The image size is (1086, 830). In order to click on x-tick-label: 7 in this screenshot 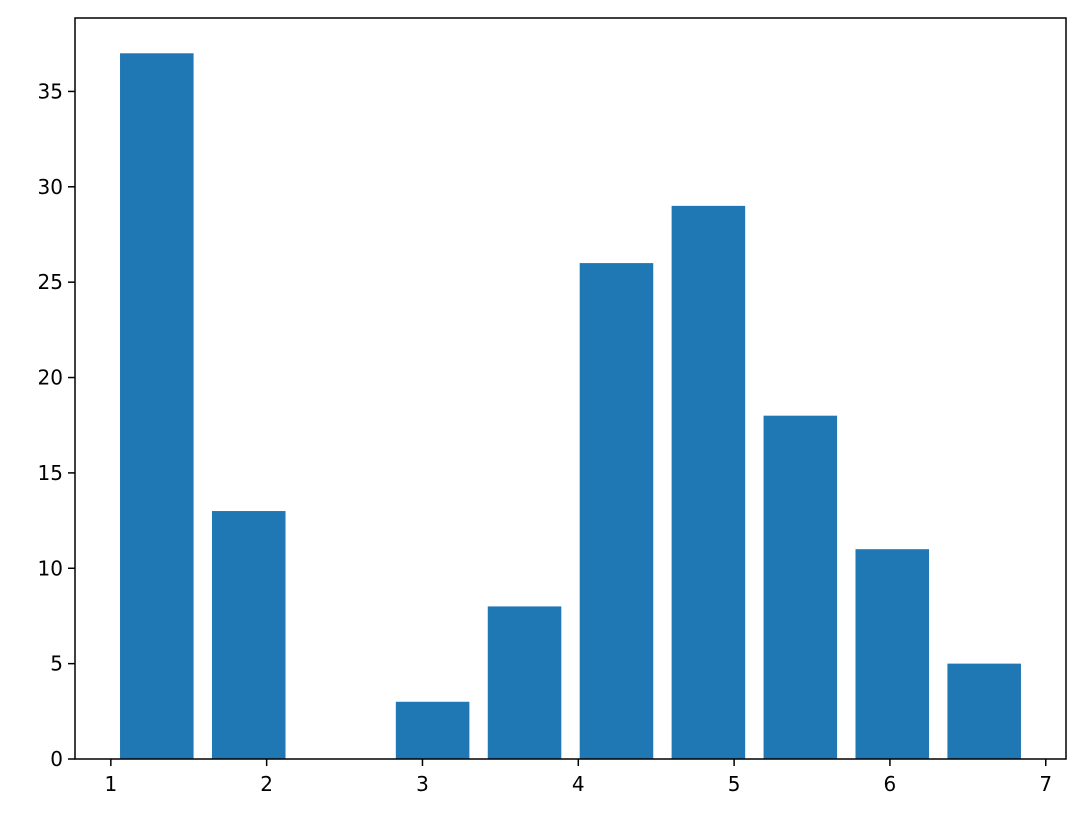, I will do `click(1045, 784)`.